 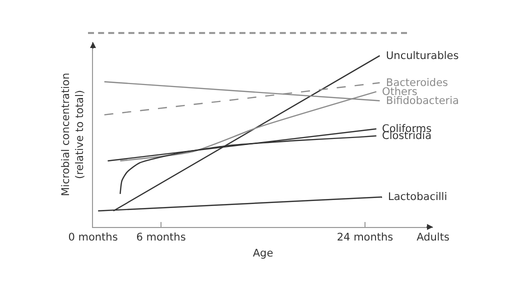 What do you see at coordinates (433, 238) in the screenshot?
I see `x-tick-label: Adults` at bounding box center [433, 238].